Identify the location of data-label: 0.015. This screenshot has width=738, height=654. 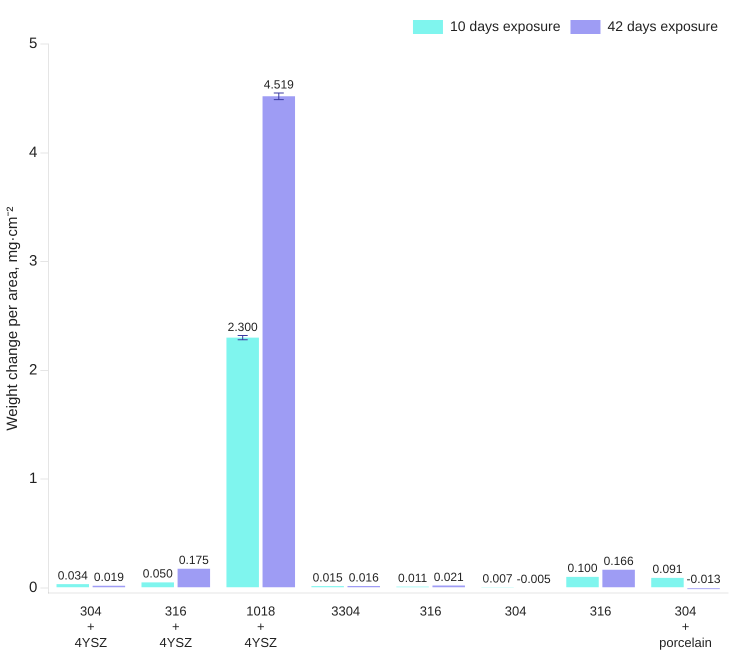
(327, 577).